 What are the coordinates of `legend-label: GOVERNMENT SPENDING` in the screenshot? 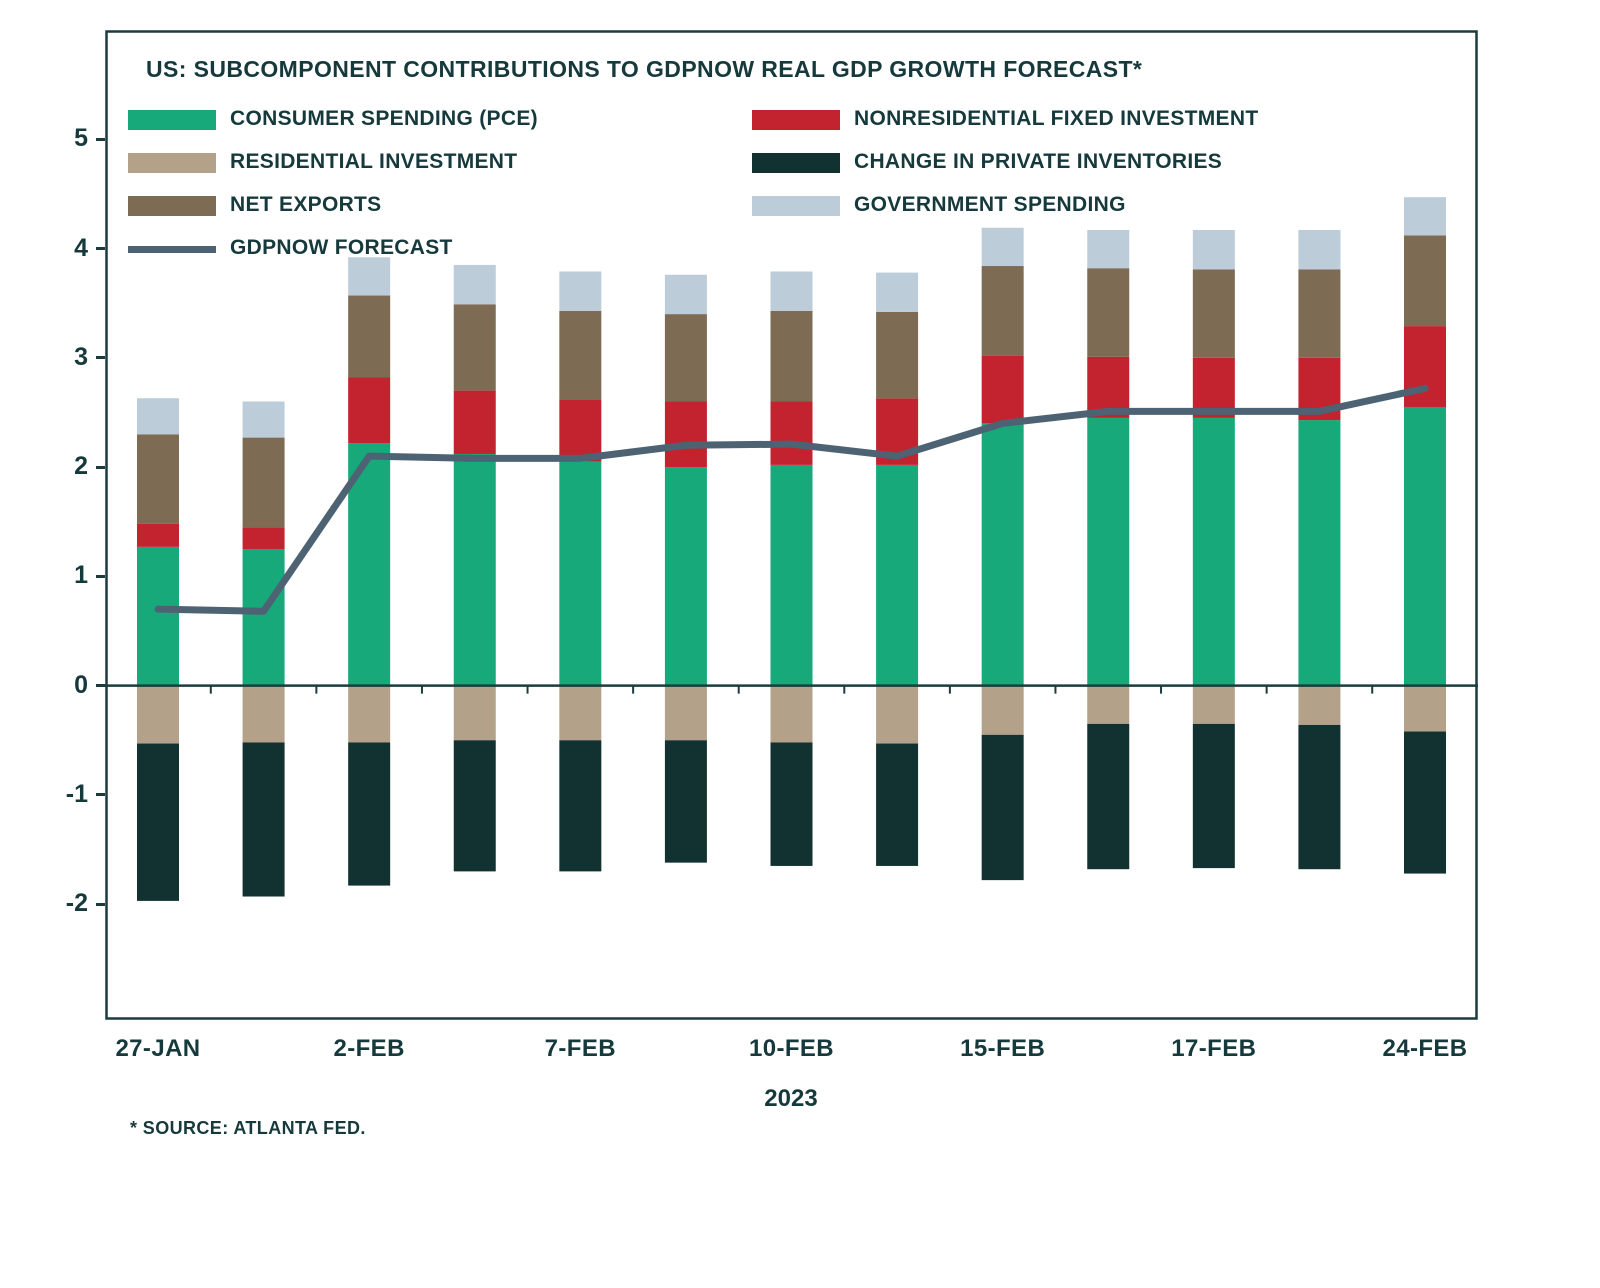 It's located at (990, 204).